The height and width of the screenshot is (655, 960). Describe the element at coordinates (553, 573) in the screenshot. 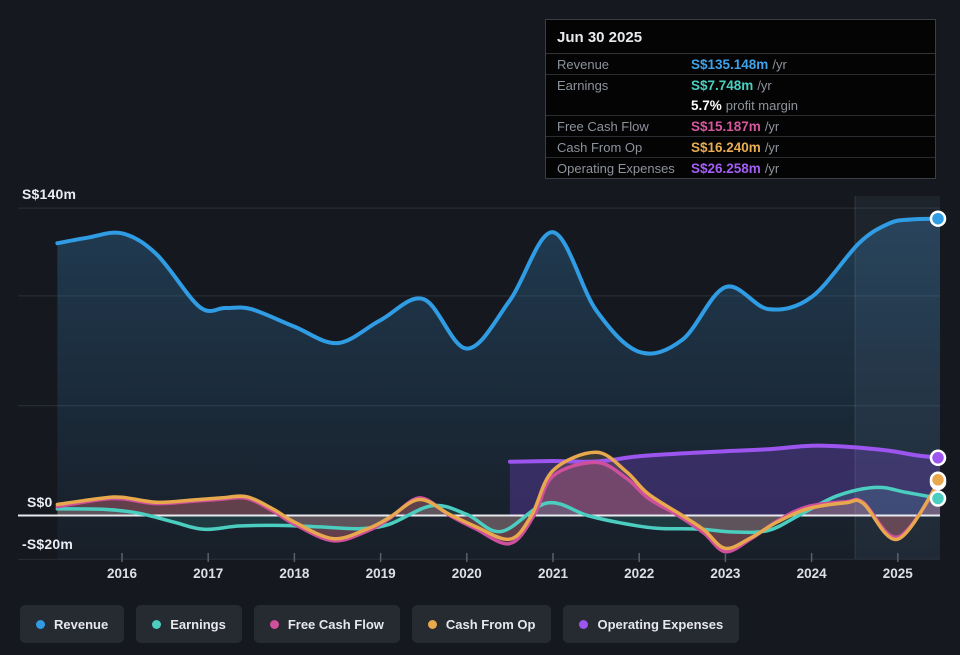

I see `x-axis-label: 2021` at that location.